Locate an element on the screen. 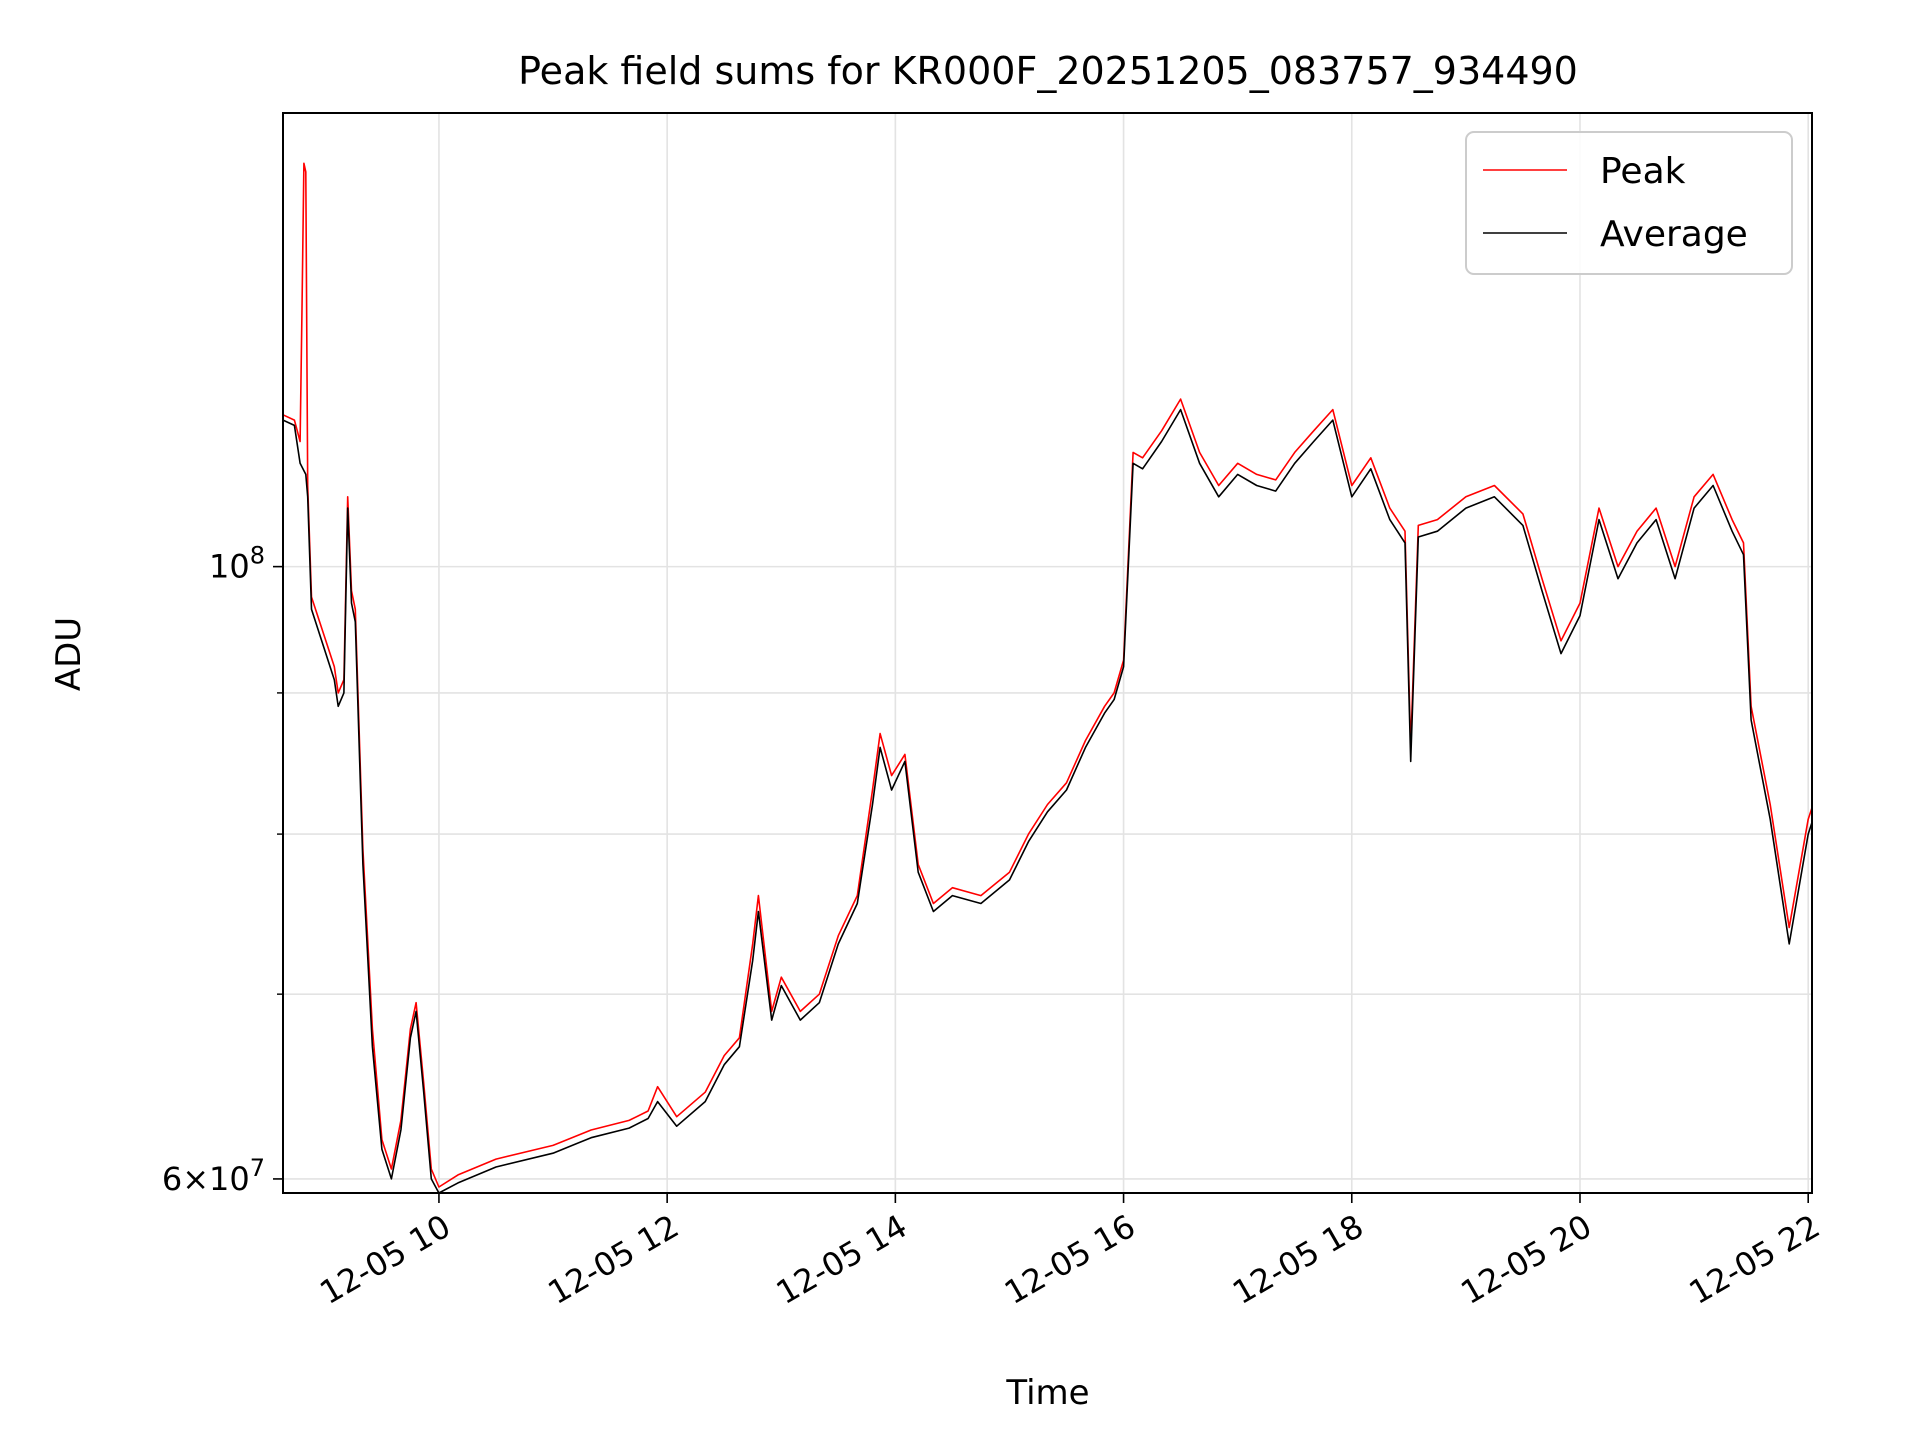  y-tick-label: 108 is located at coordinates (237, 564).